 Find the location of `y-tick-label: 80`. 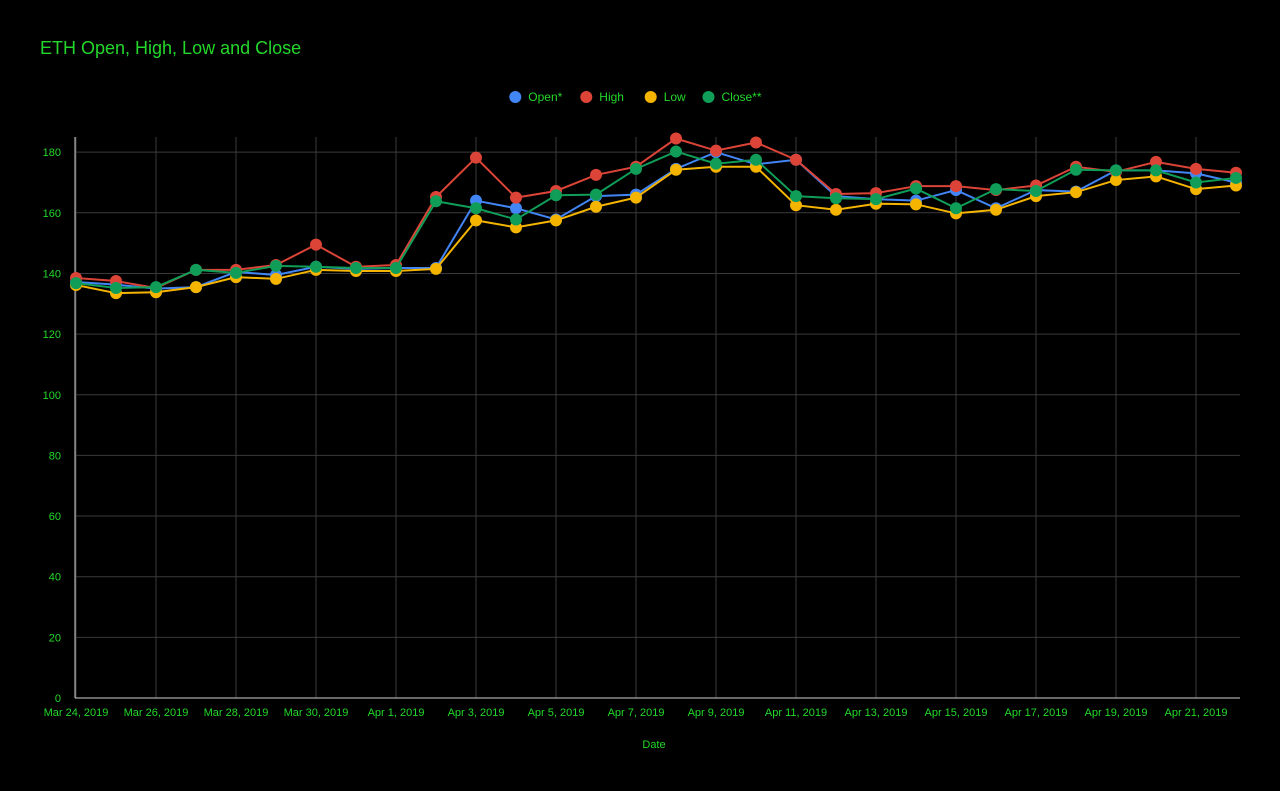

y-tick-label: 80 is located at coordinates (55, 456).